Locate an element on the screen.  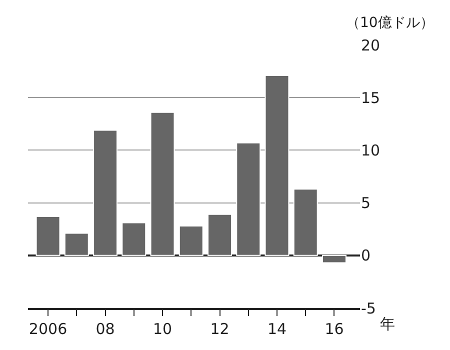
x-axis-title: 年 is located at coordinates (387, 324).